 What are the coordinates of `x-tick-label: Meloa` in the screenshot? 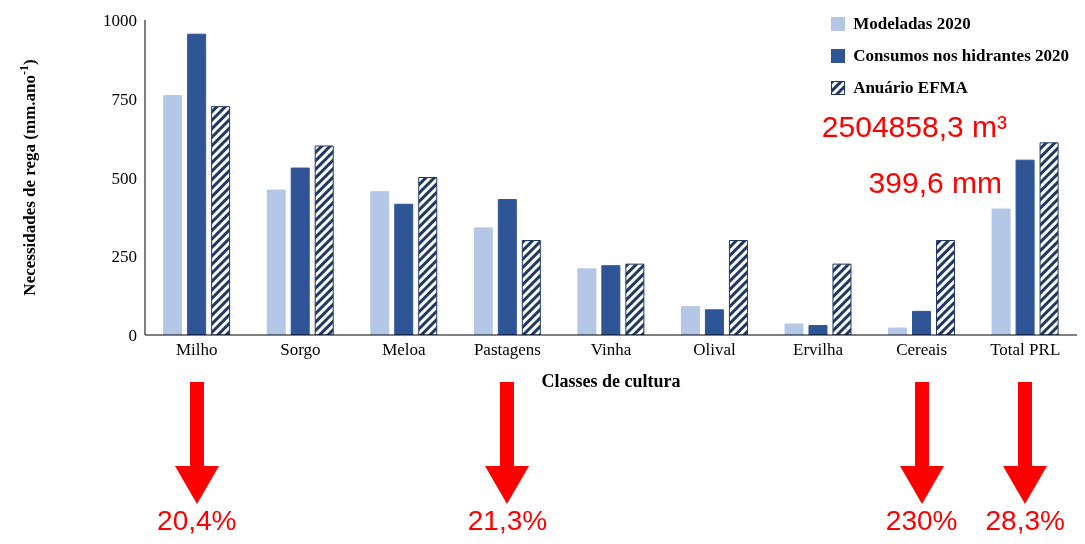 It's located at (404, 350).